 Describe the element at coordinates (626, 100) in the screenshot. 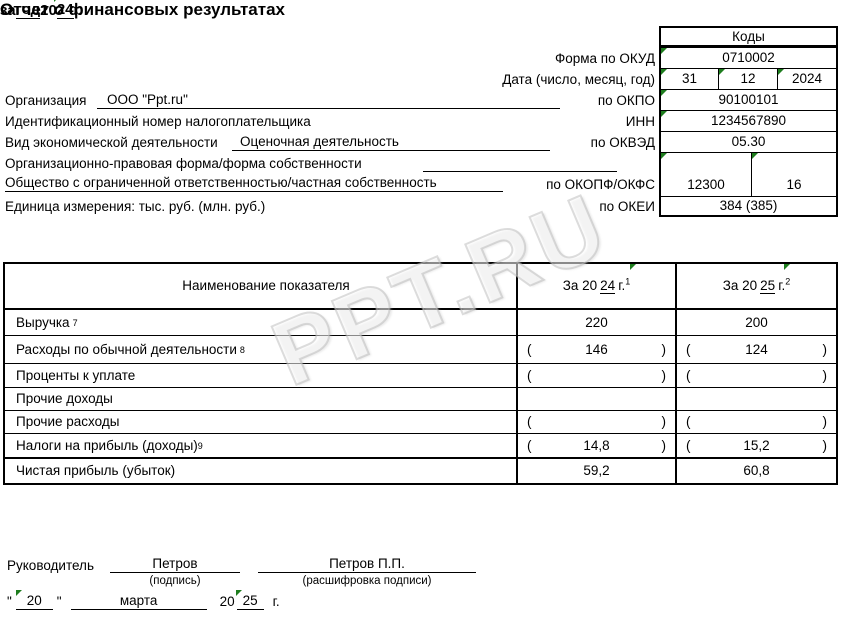

I see `label-okpo: по ОКПО` at that location.